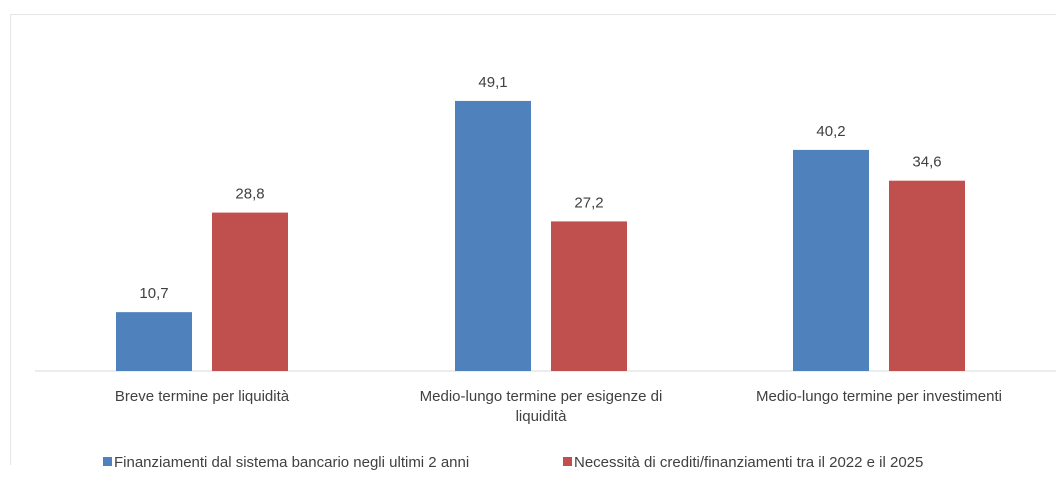 The height and width of the screenshot is (484, 1056). I want to click on data-label-series2-cat3: 34,6, so click(926, 162).